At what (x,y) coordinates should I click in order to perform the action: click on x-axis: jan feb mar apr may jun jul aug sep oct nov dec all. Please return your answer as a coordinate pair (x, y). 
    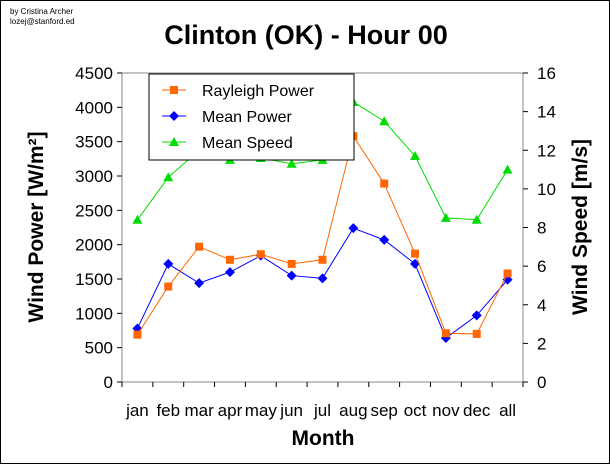
    Looking at the image, I should click on (322, 401).